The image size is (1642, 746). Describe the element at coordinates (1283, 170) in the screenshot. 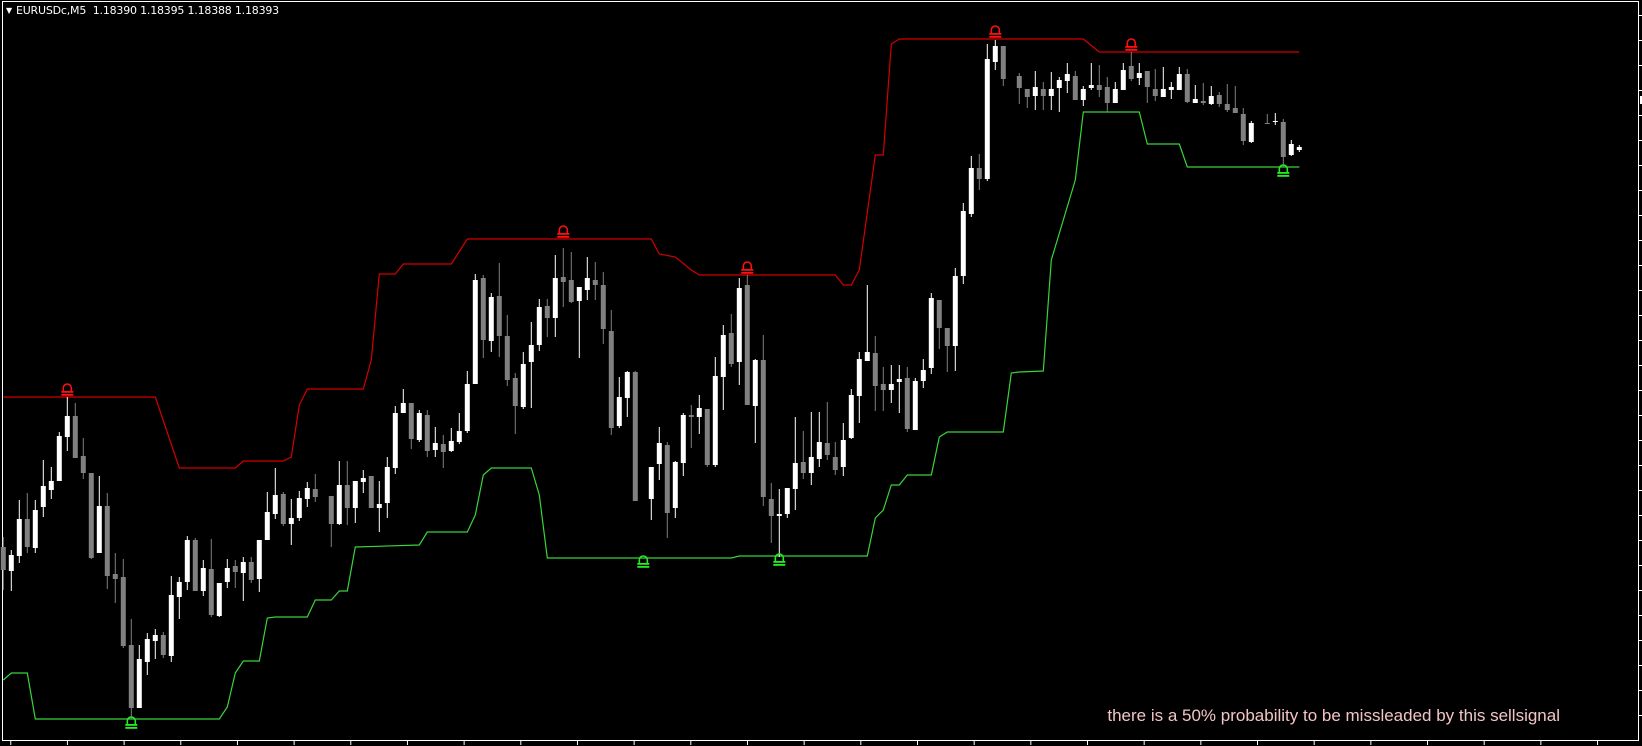

I see `buy-signal-icon` at that location.